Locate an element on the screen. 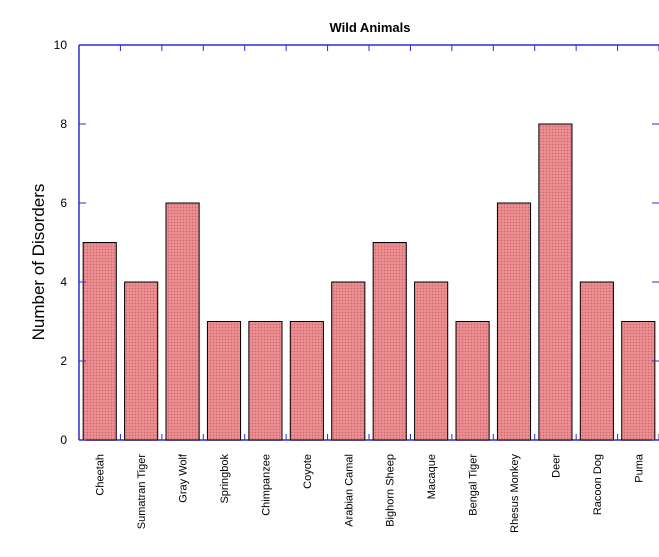  y-tick-label: 10 is located at coordinates (61, 45).